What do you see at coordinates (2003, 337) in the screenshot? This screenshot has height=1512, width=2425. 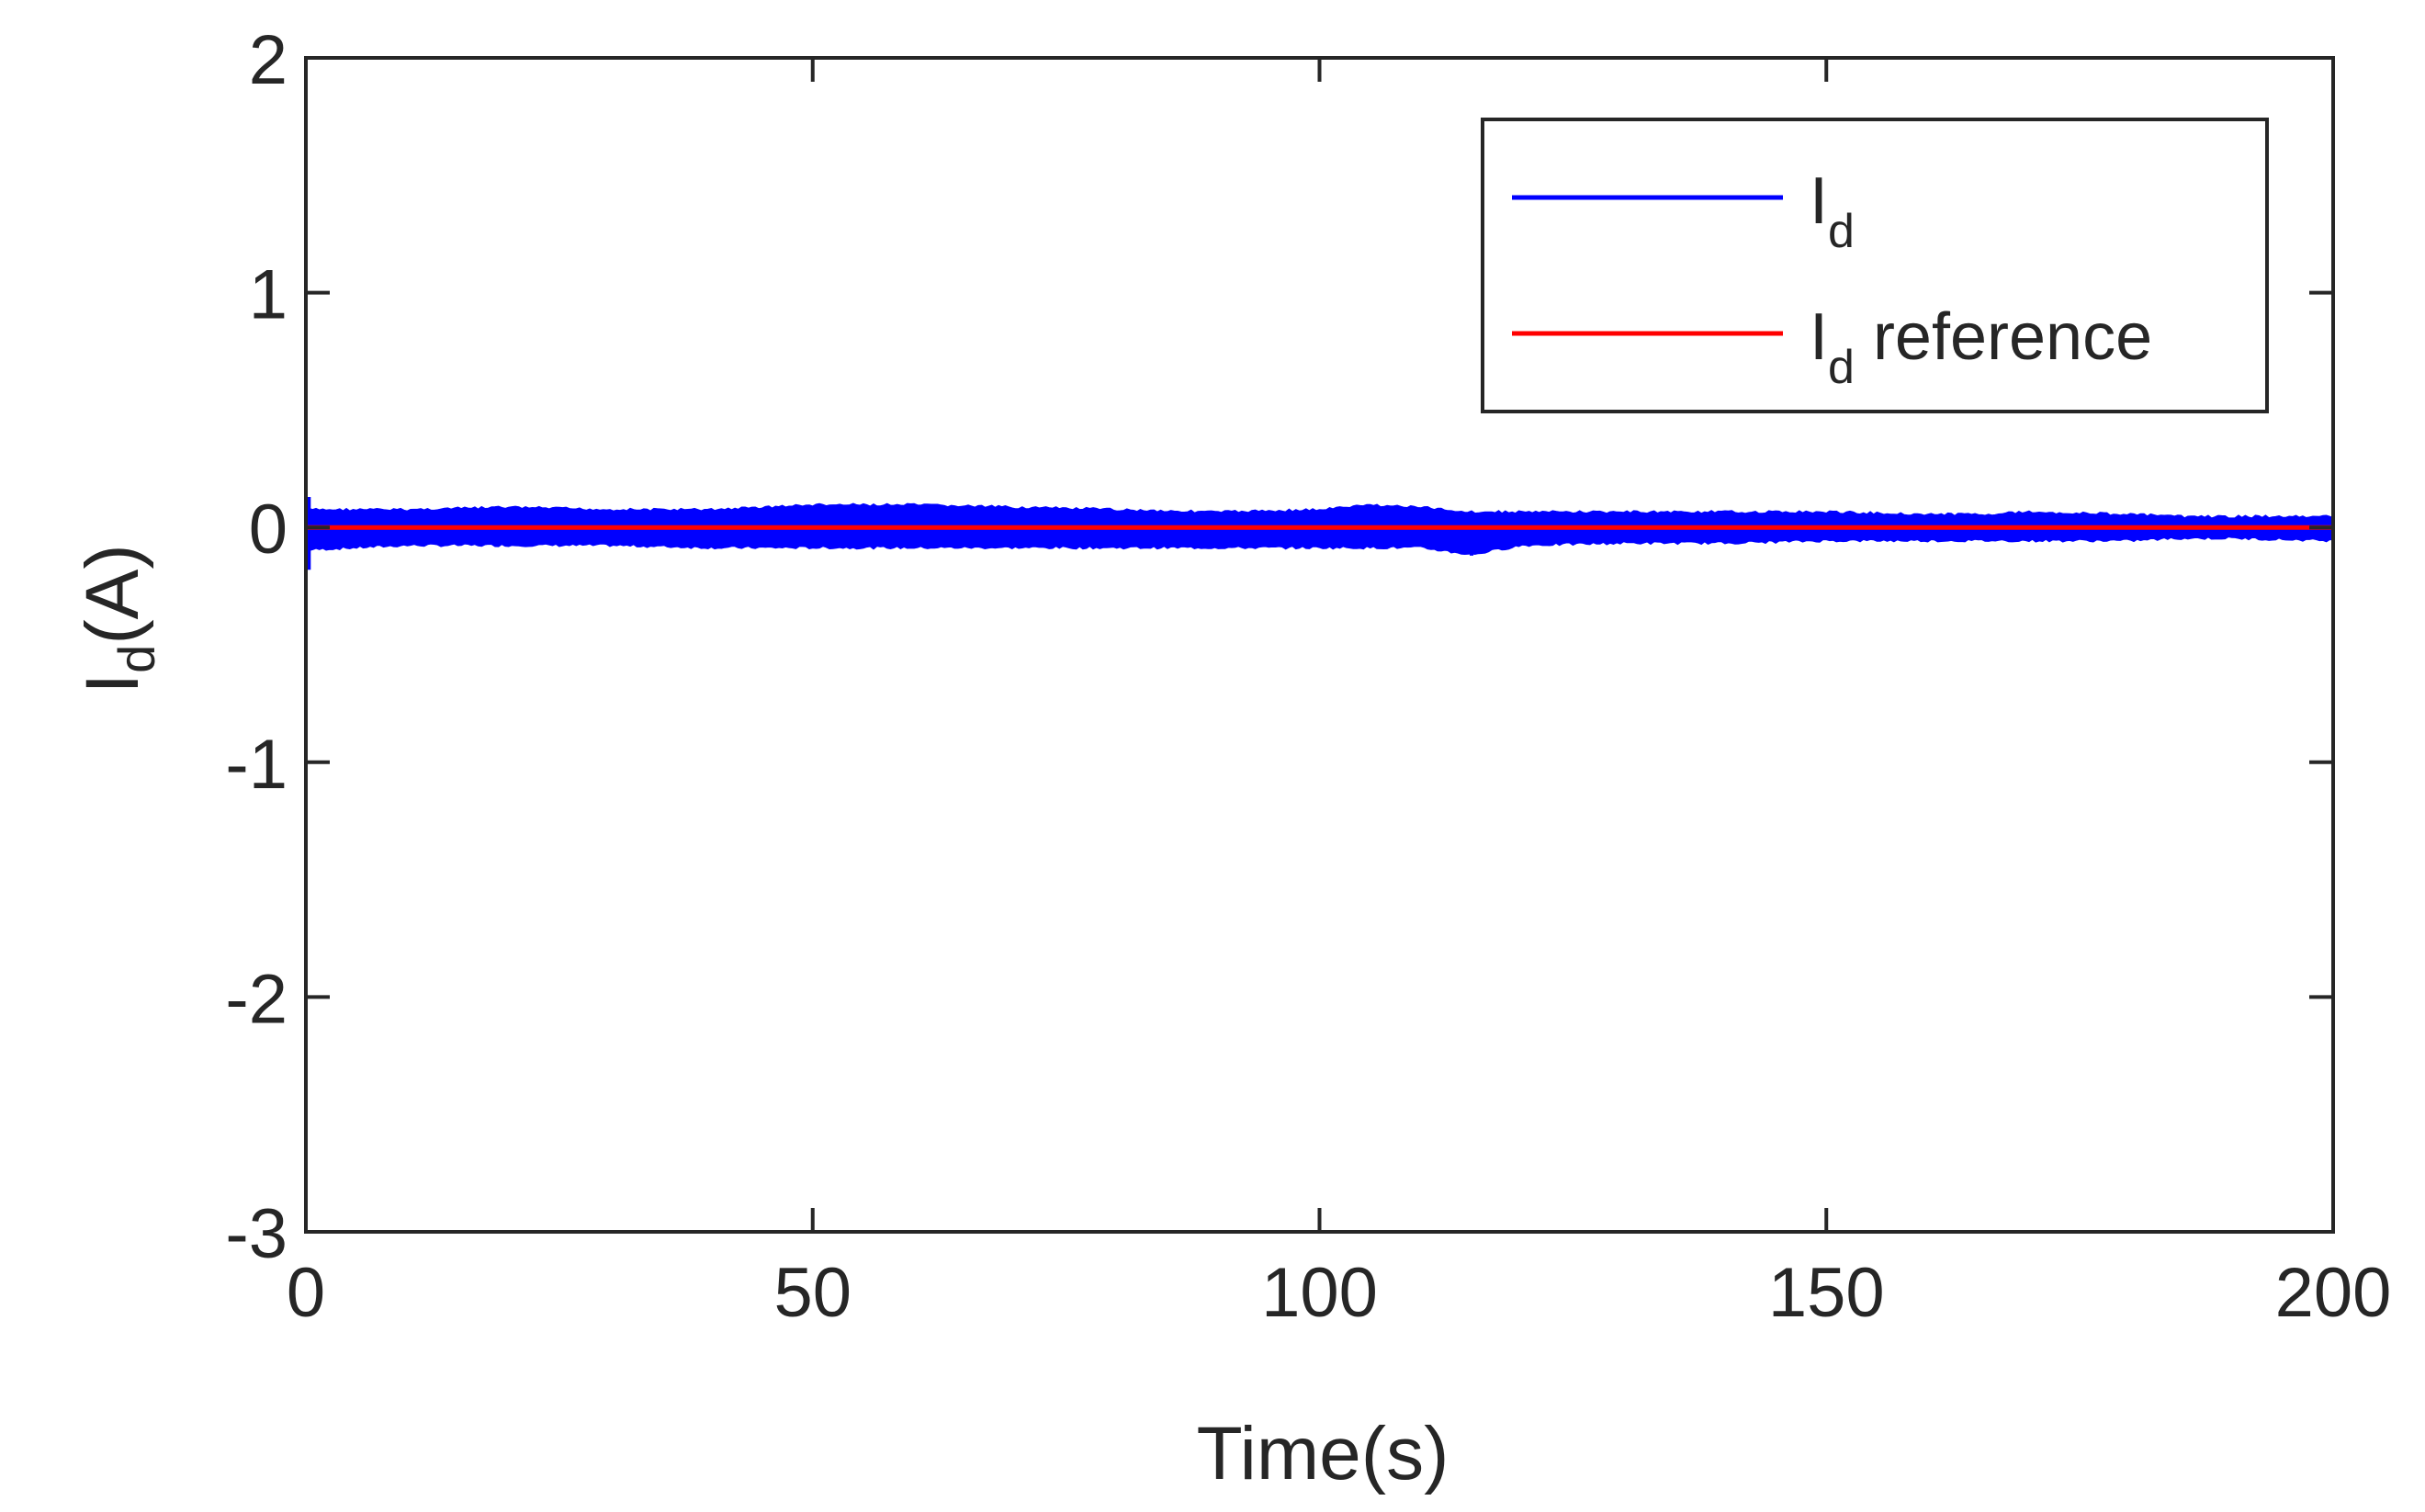 I see `legend-entry-suffix: reference` at bounding box center [2003, 337].